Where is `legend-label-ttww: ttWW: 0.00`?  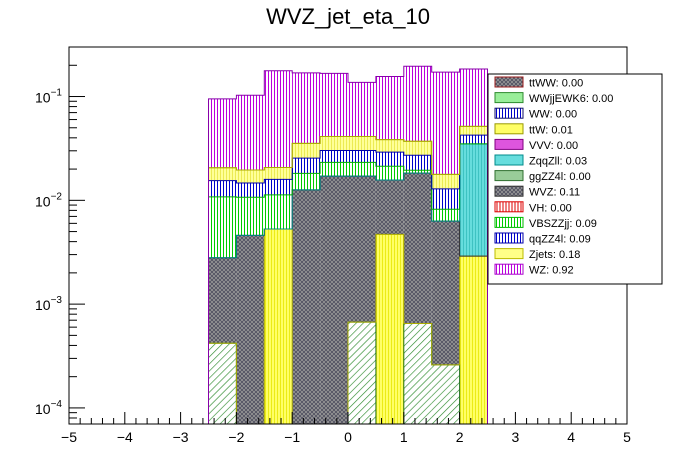 legend-label-ttww: ttWW: 0.00 is located at coordinates (556, 84).